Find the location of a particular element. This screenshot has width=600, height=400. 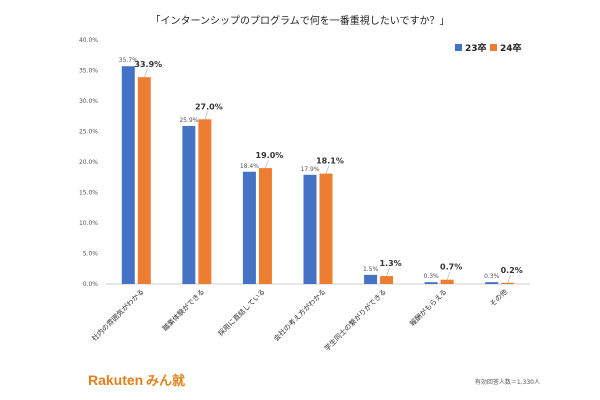

x-category-label: 社内の雰囲気がわかる is located at coordinates (118, 315).